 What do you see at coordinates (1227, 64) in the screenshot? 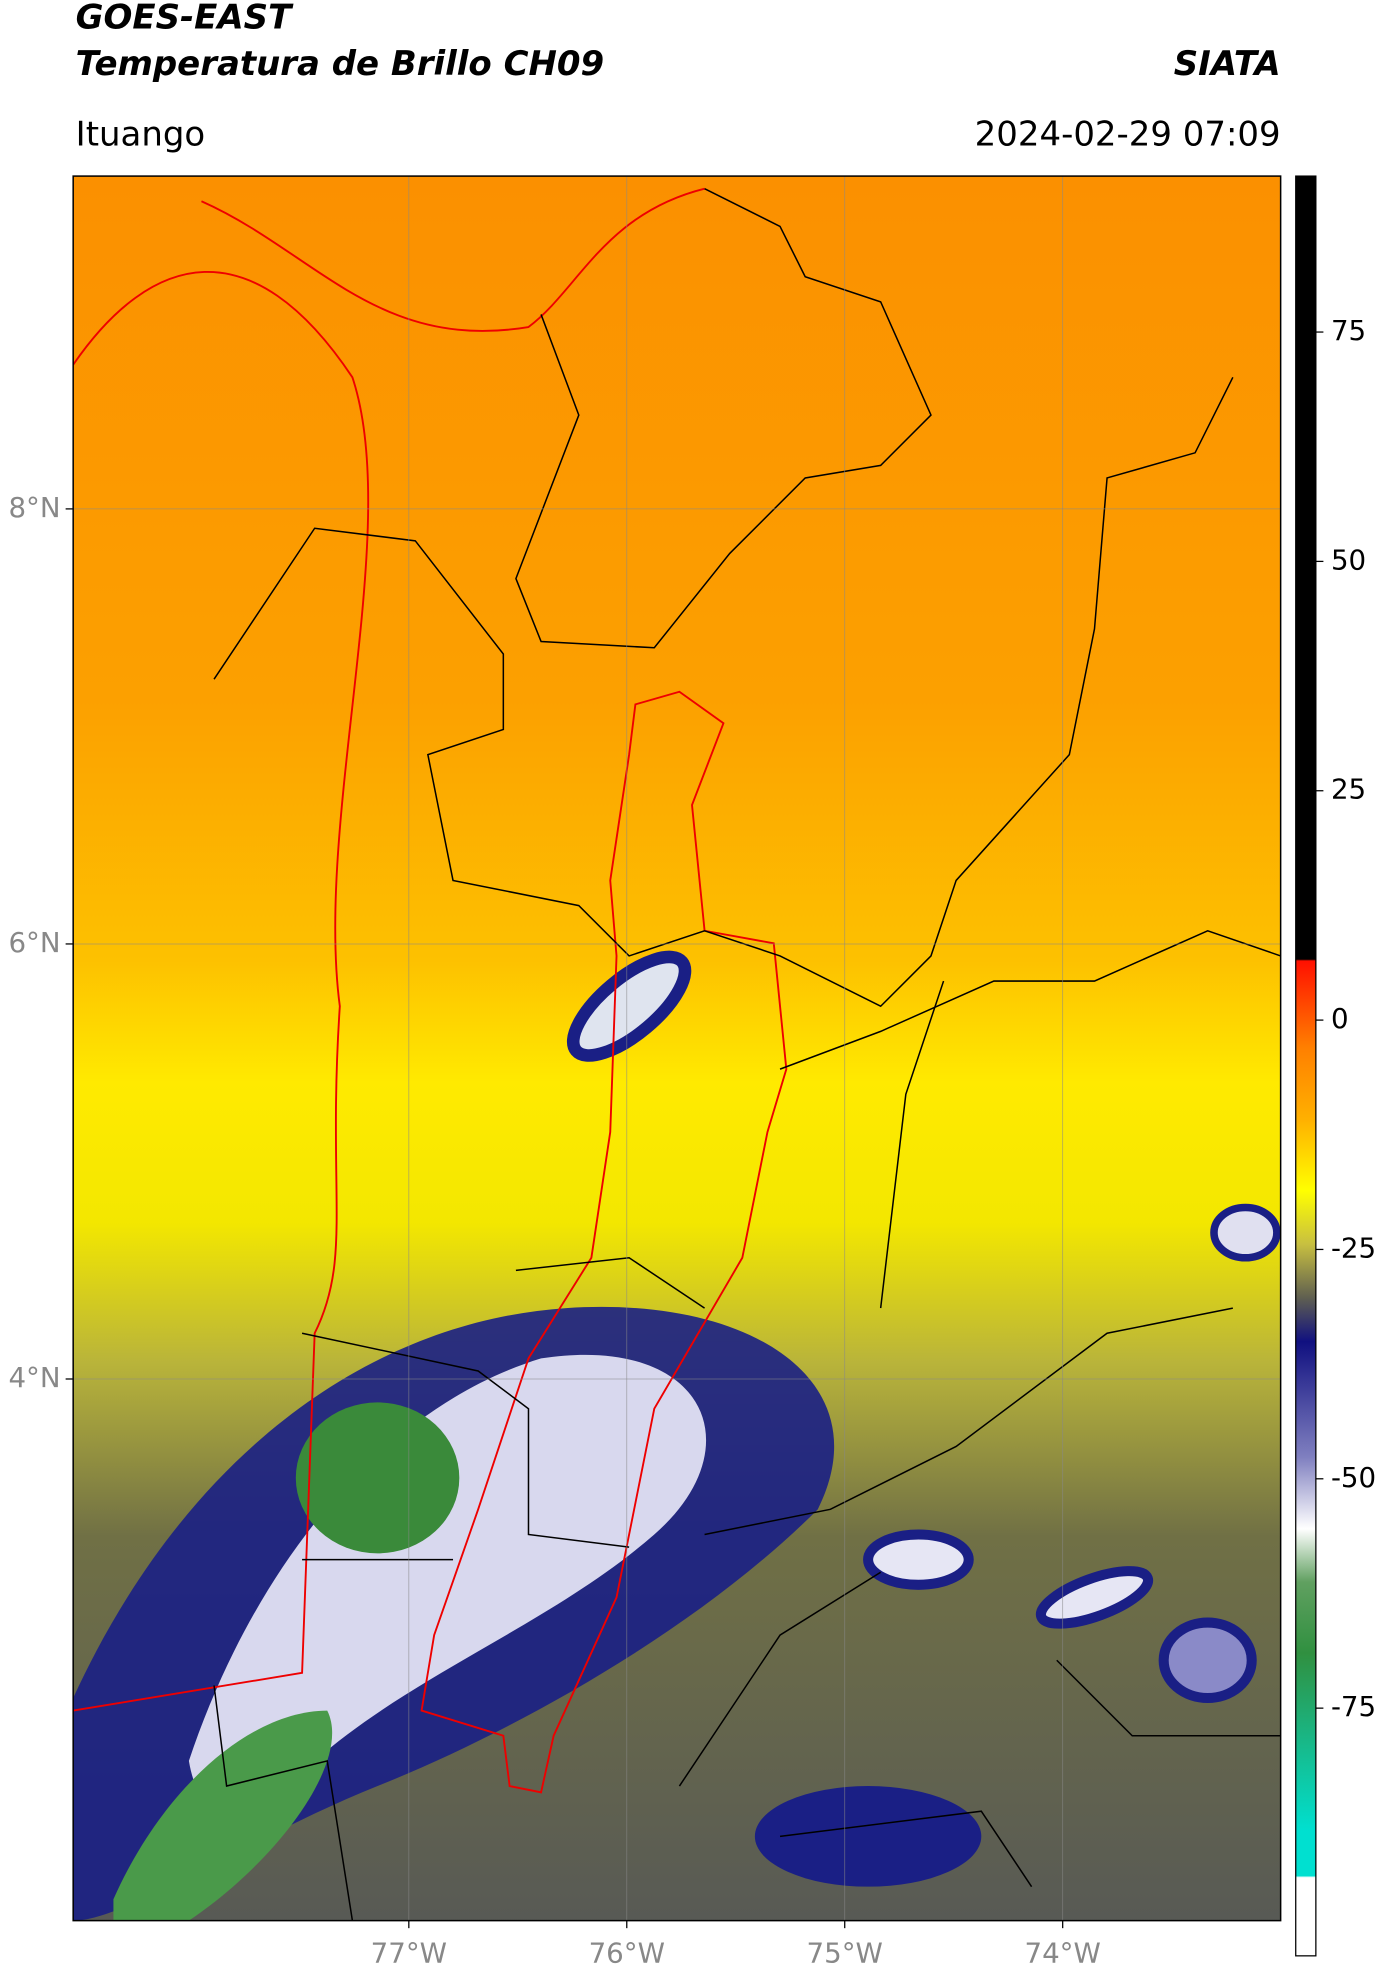
I see `agency: SIATA` at bounding box center [1227, 64].